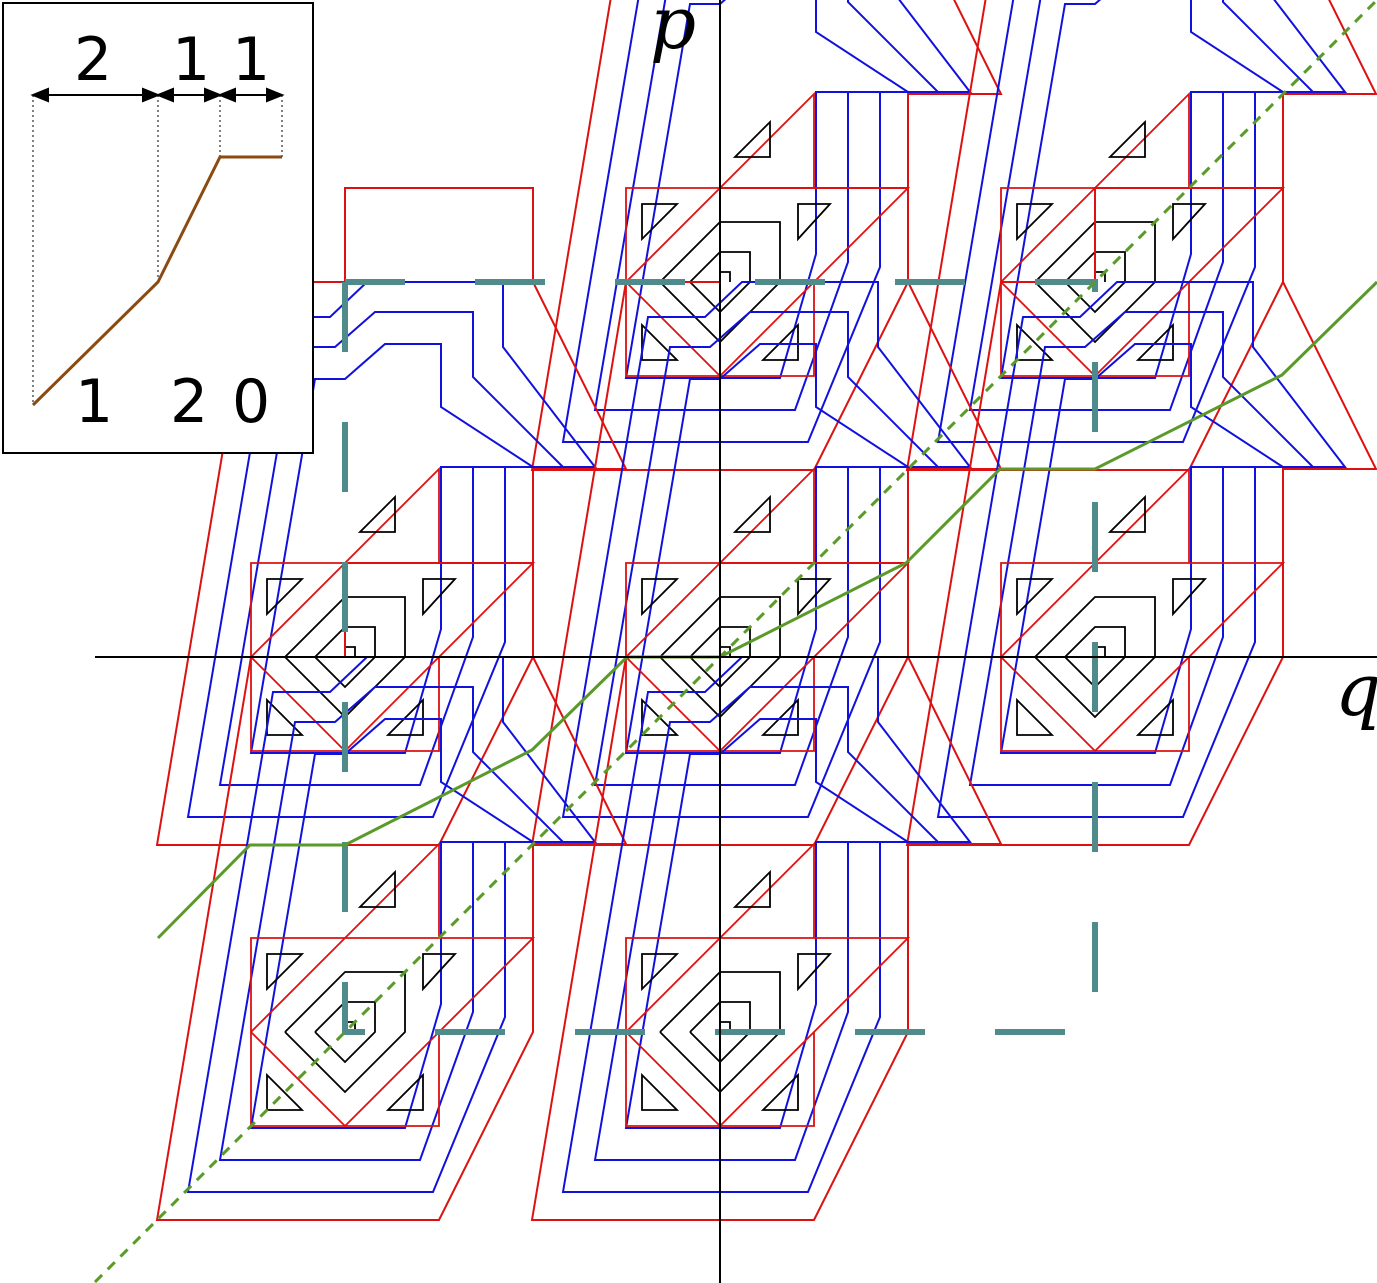  I want to click on inset-bottom-label-3: 0, so click(251, 402).